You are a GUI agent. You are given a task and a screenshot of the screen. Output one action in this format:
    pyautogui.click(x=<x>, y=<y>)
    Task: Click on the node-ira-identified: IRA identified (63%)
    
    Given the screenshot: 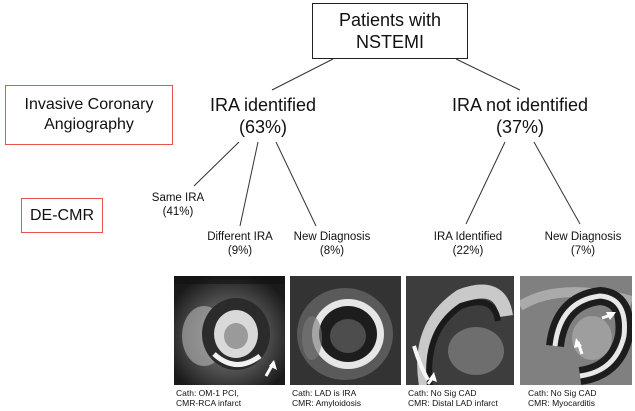 What is the action you would take?
    pyautogui.click(x=263, y=116)
    